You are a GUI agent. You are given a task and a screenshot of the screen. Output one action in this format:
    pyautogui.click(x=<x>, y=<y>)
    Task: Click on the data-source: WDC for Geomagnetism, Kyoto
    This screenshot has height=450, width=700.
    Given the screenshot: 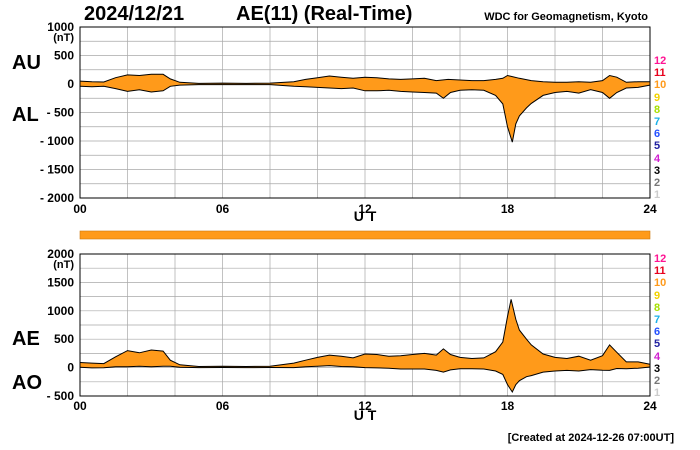 What is the action you would take?
    pyautogui.click(x=566, y=17)
    